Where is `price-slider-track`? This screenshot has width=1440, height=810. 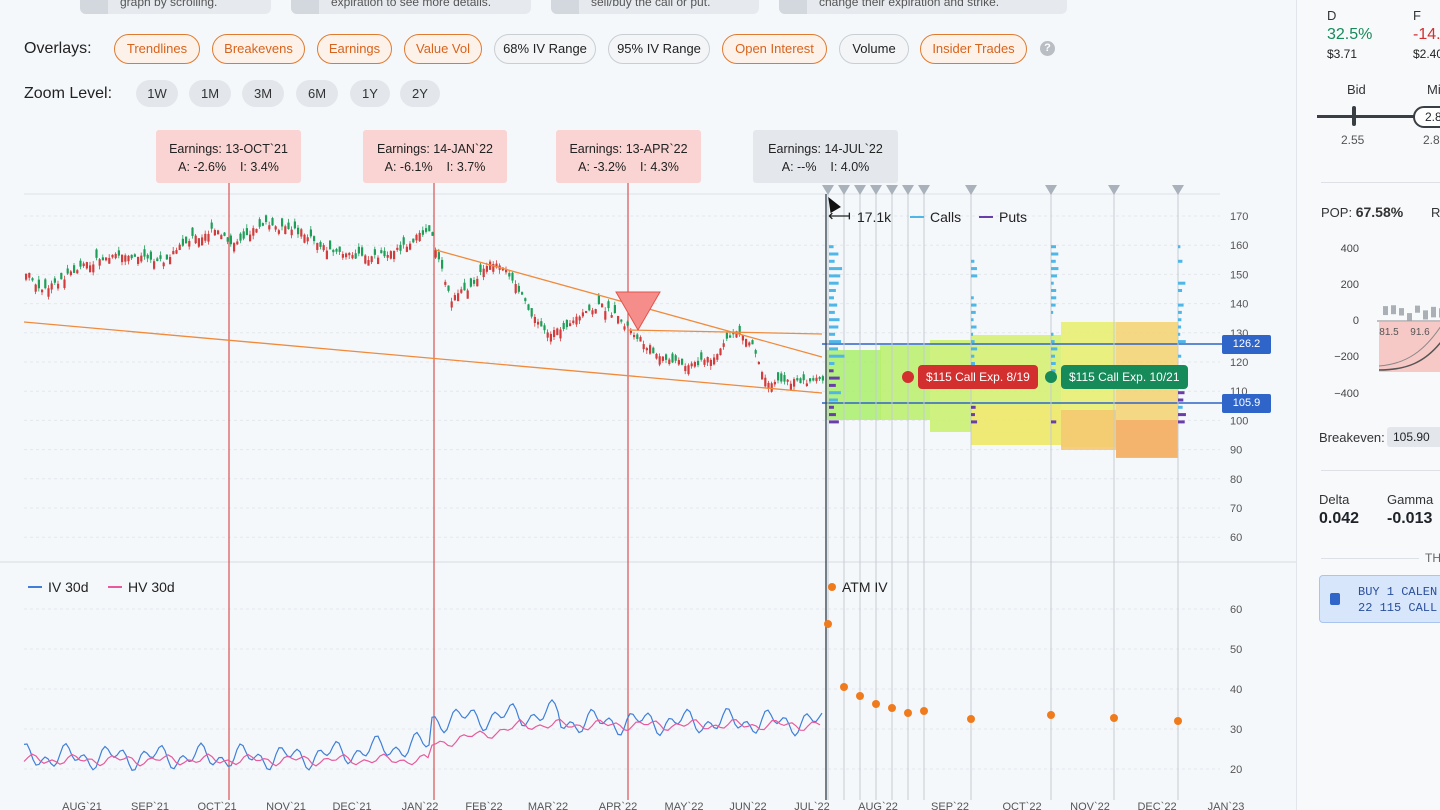 price-slider-track is located at coordinates (1378, 116).